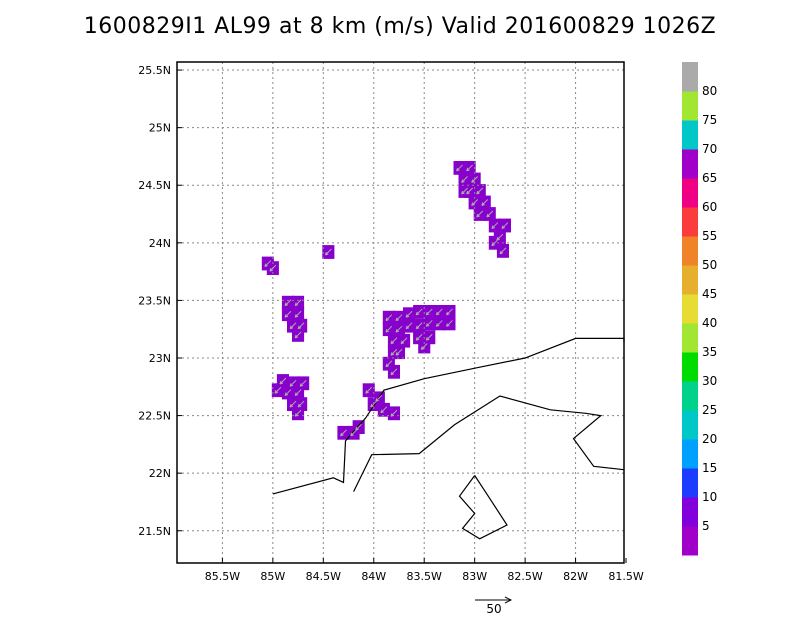 The height and width of the screenshot is (618, 800). What do you see at coordinates (154, 70) in the screenshot?
I see `lat-tick-label: 25.5N` at bounding box center [154, 70].